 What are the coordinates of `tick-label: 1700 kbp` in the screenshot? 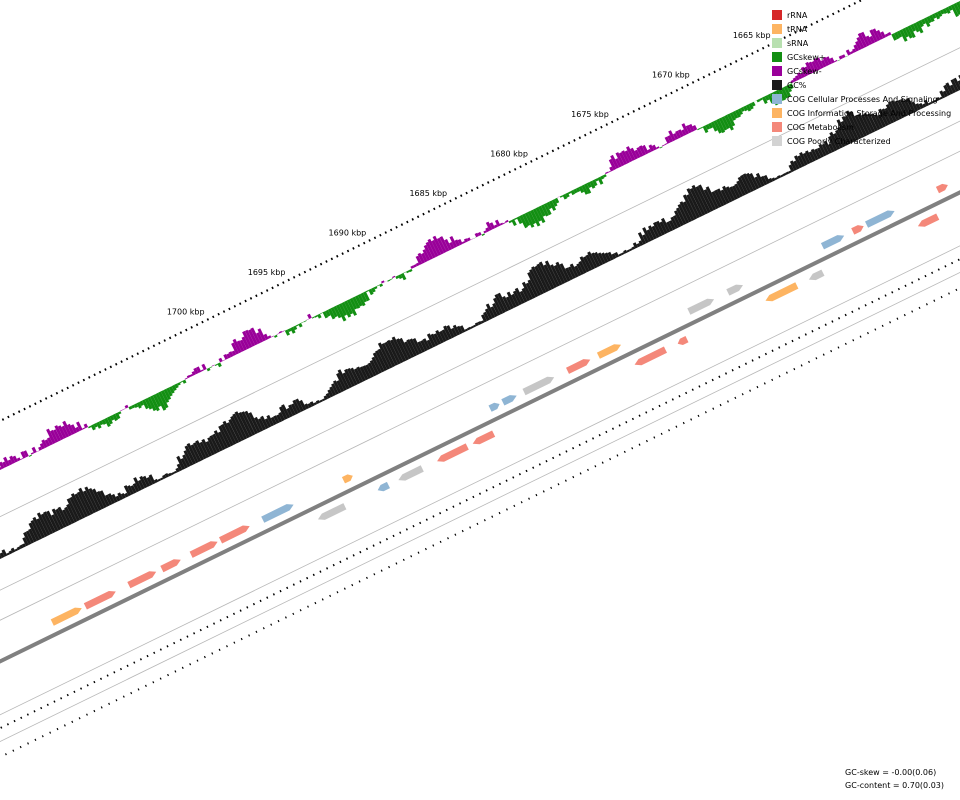 It's located at (186, 312).